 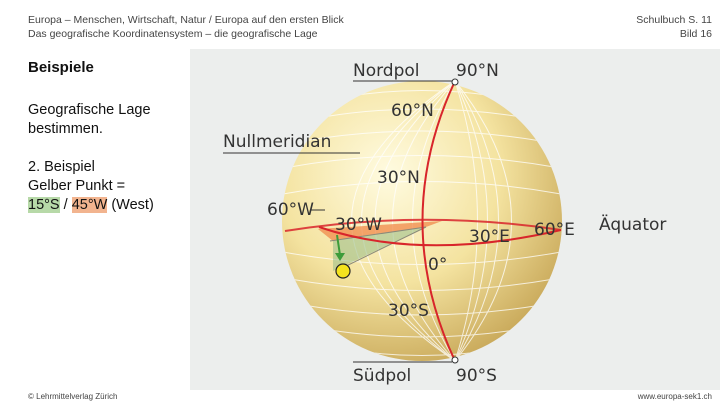 I want to click on label-90n: 90°N, so click(x=477, y=71).